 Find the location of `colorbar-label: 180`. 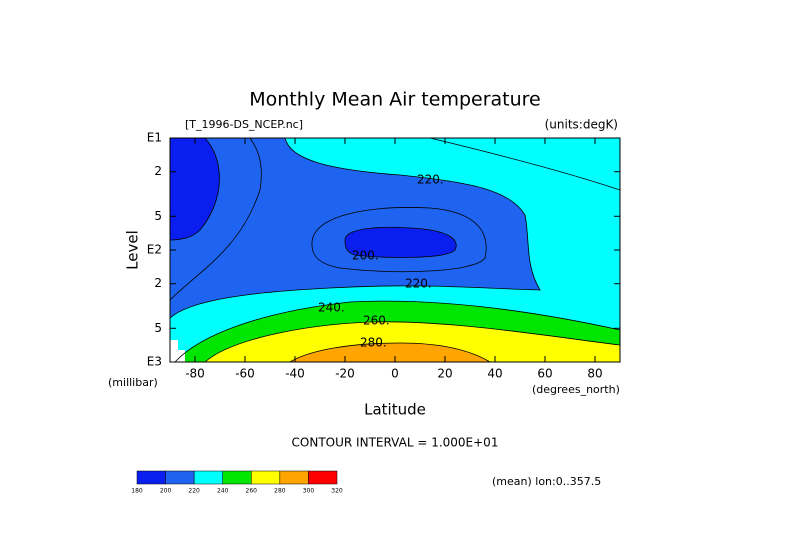

colorbar-label: 180 is located at coordinates (137, 491).